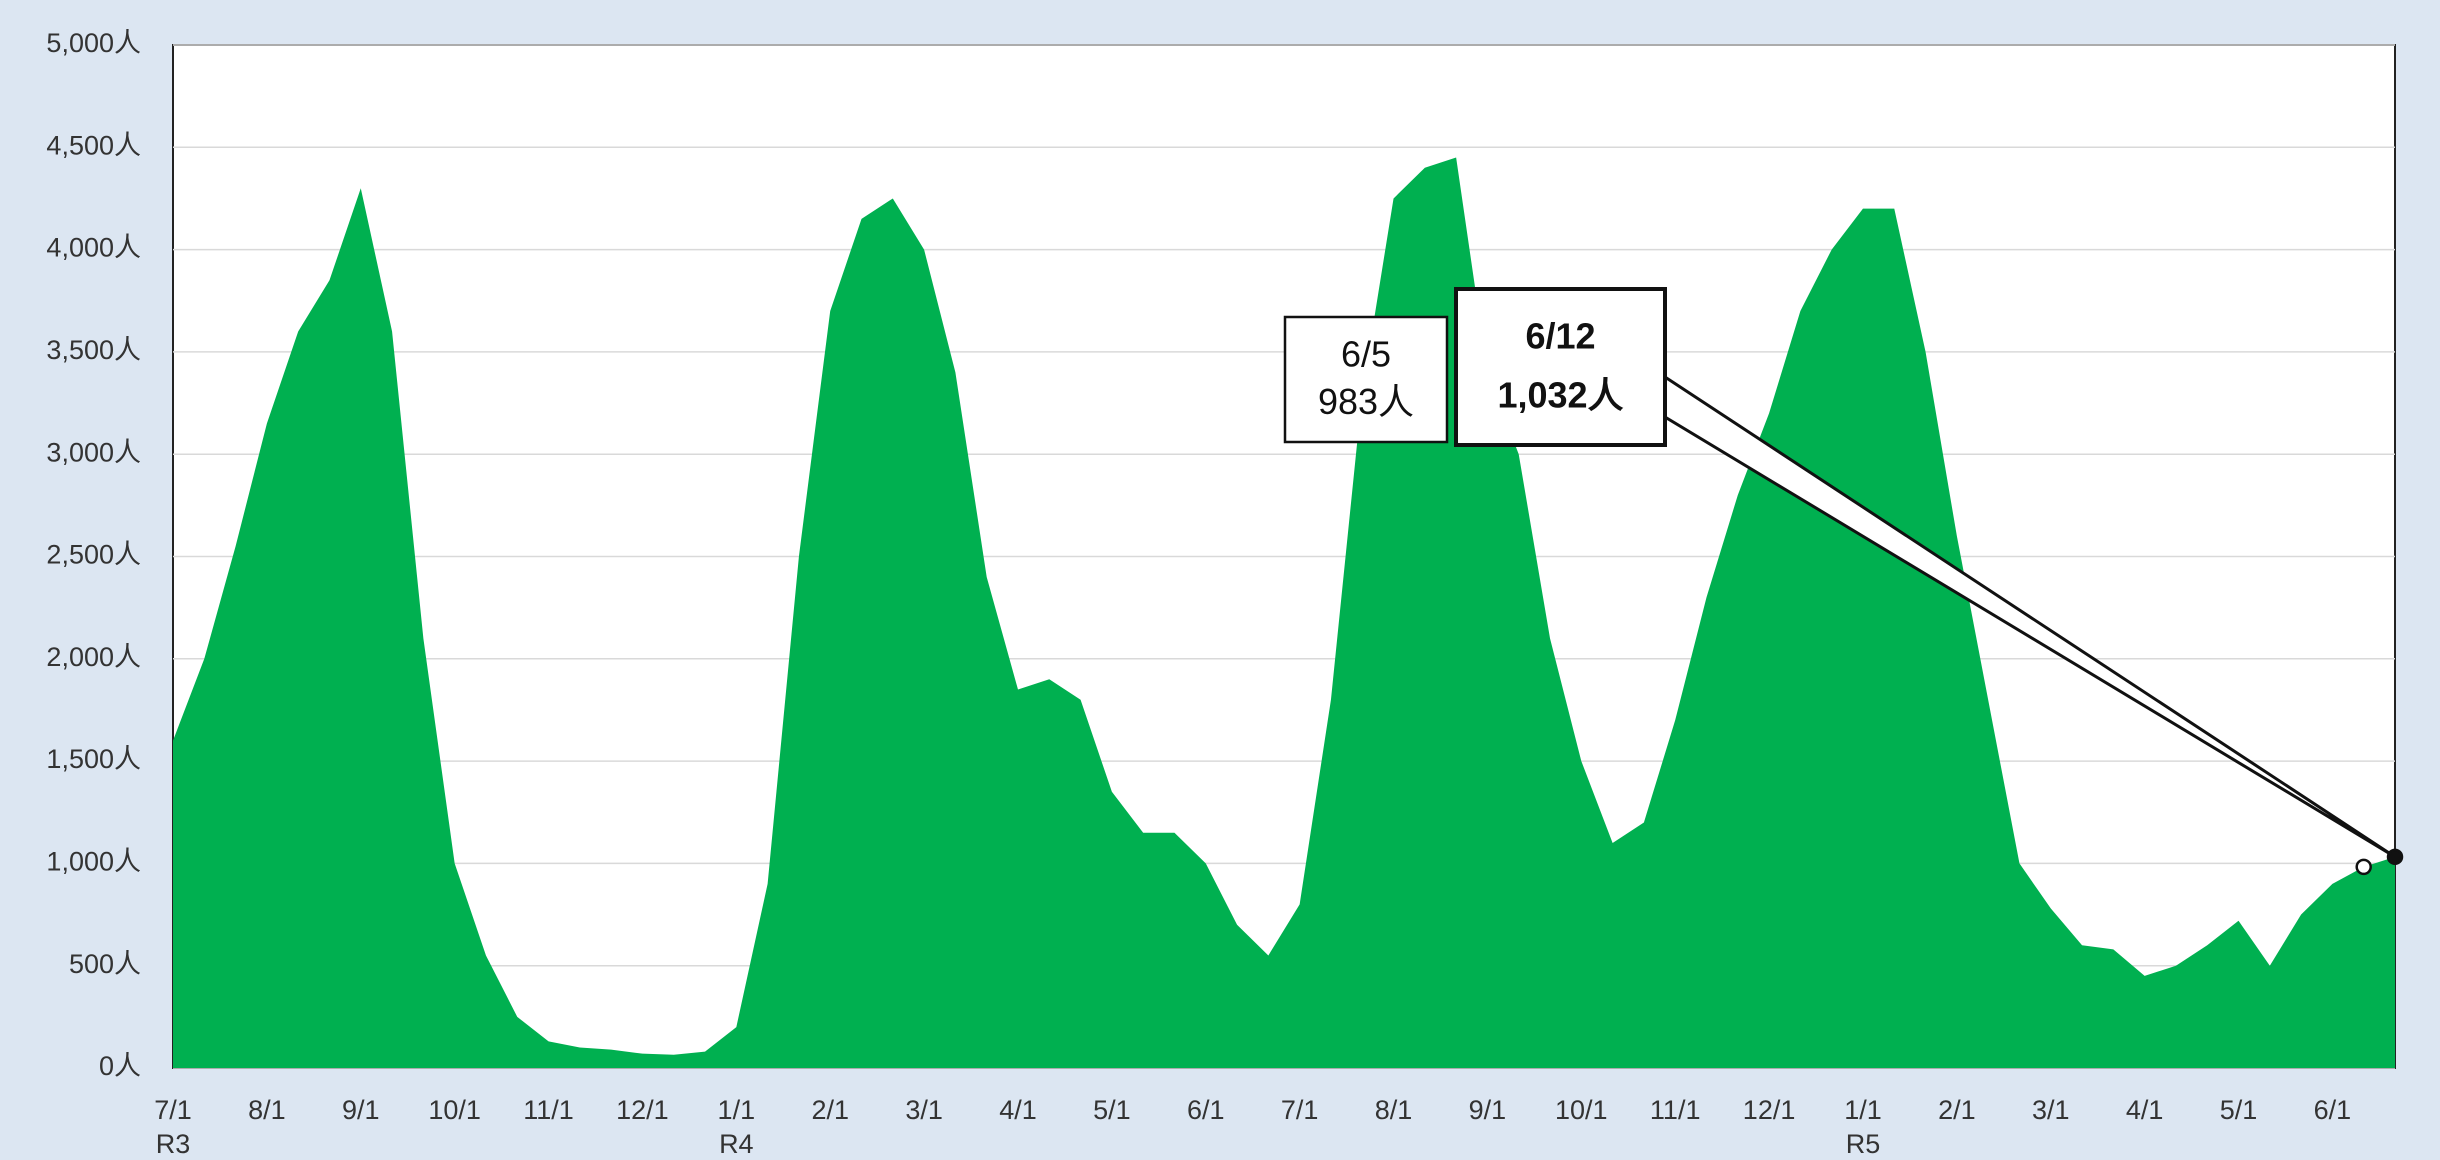 Image resolution: width=2440 pixels, height=1160 pixels. What do you see at coordinates (1863, 1144) in the screenshot?
I see `era-label: R5` at bounding box center [1863, 1144].